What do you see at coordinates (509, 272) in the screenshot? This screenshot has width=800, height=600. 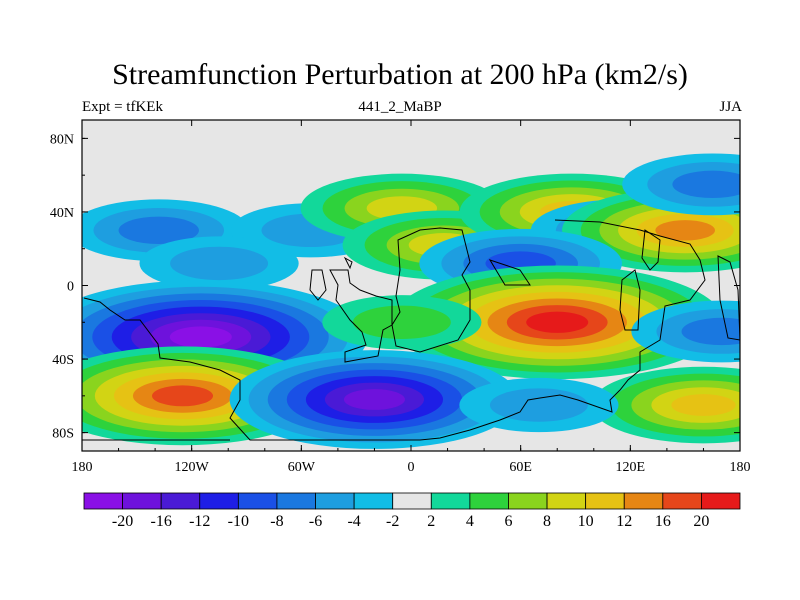 I see `coastline-arabia` at bounding box center [509, 272].